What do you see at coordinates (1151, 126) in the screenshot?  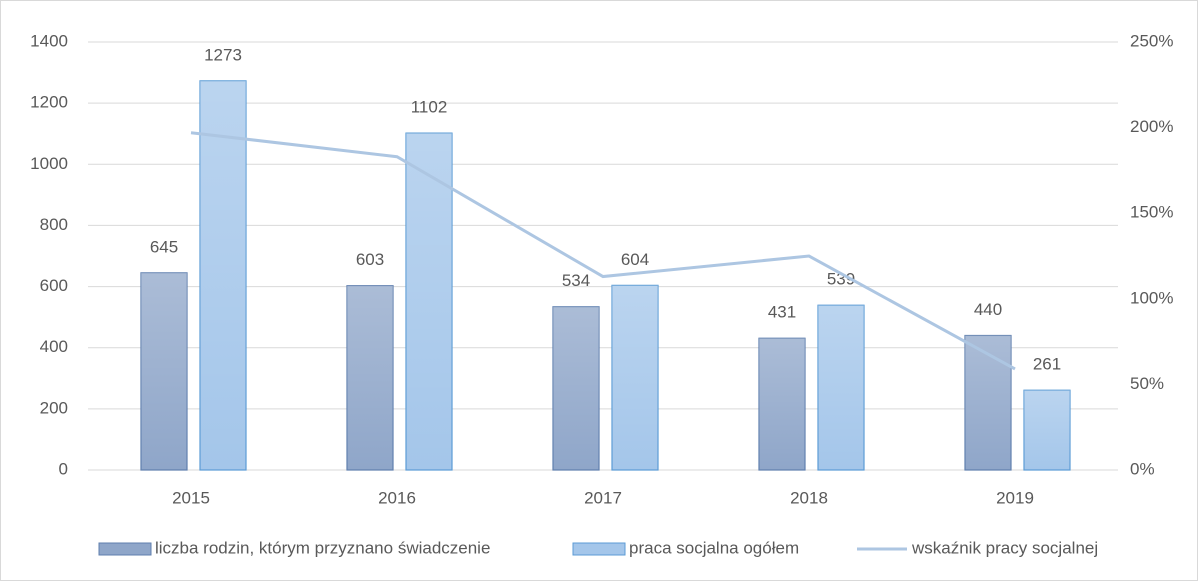 I see `y2-tick-label: 200%` at bounding box center [1151, 126].